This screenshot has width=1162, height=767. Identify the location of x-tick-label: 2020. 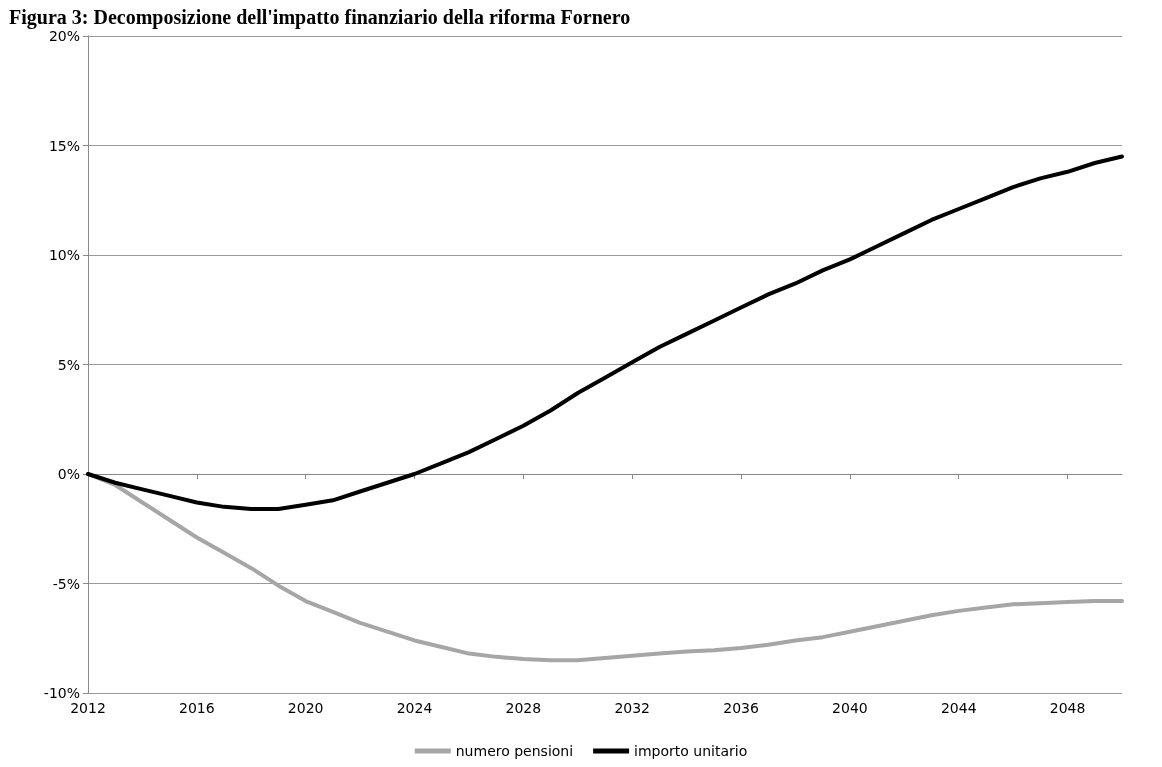
(305, 708).